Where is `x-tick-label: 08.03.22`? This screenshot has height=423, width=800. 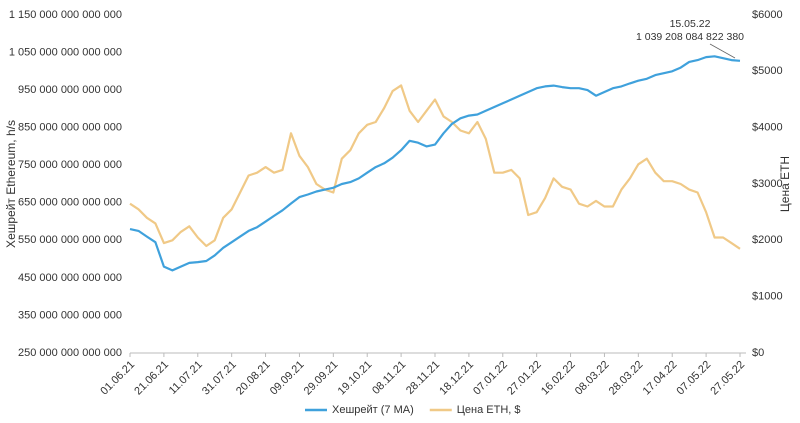 x-tick-label: 08.03.22 is located at coordinates (592, 378).